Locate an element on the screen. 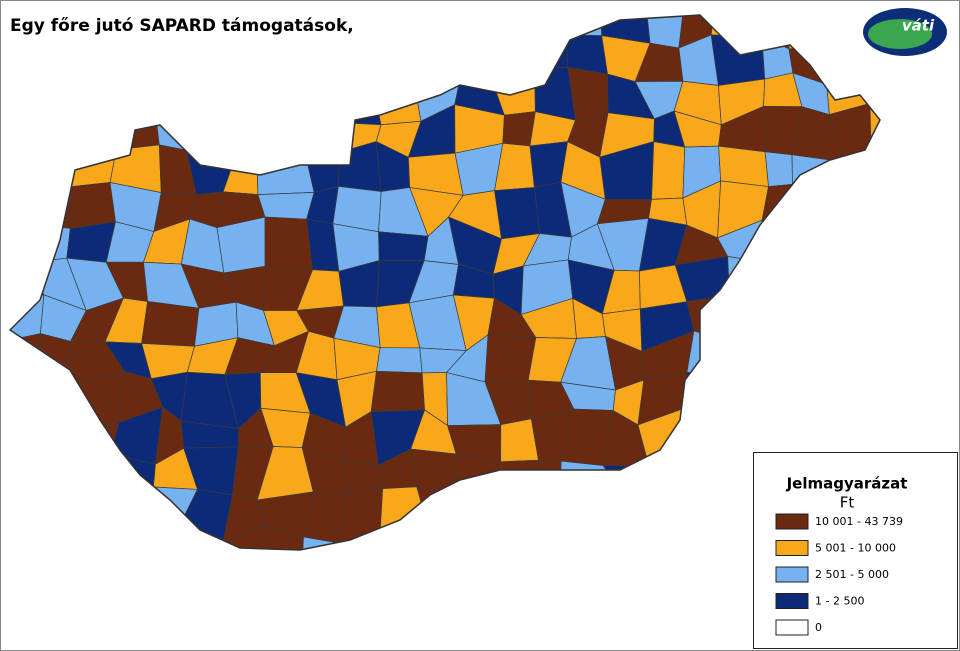  map-title: Egy főre jutó SAPARD támogatások, is located at coordinates (182, 26).